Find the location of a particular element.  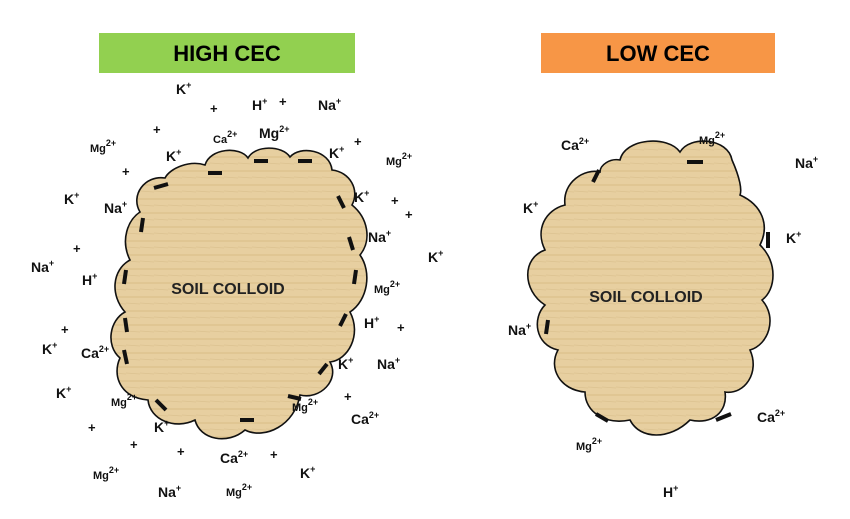

low-cec-title: LOW CEC is located at coordinates (658, 53).